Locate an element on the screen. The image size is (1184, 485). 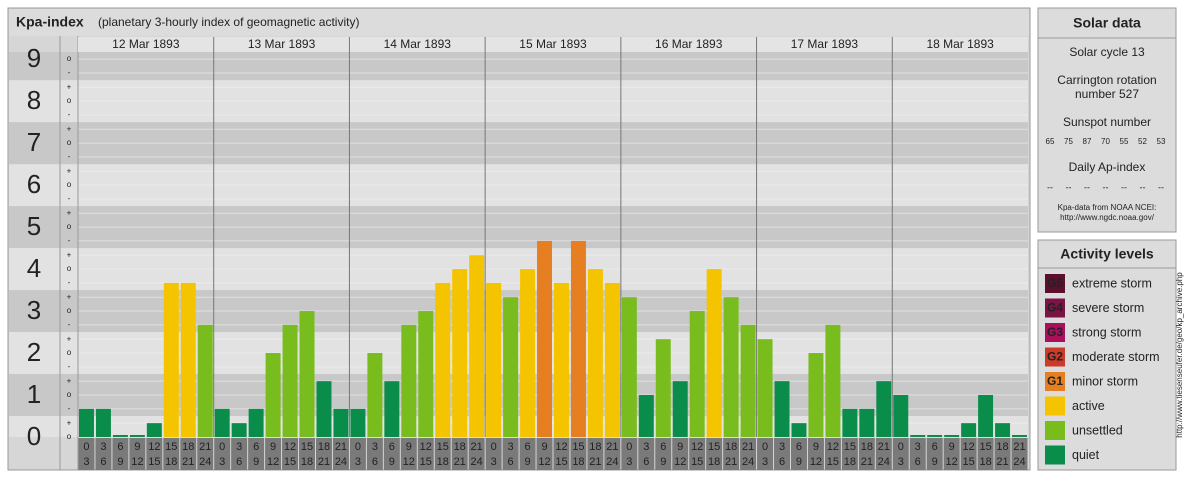
title-bar is located at coordinates (519, 22).